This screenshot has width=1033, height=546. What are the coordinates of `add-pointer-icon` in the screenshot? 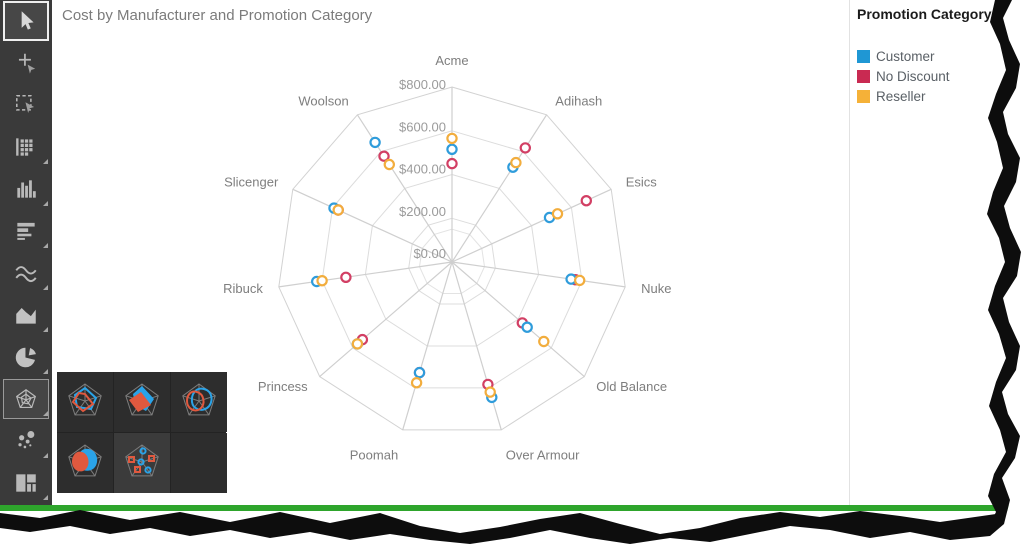 It's located at (26, 63).